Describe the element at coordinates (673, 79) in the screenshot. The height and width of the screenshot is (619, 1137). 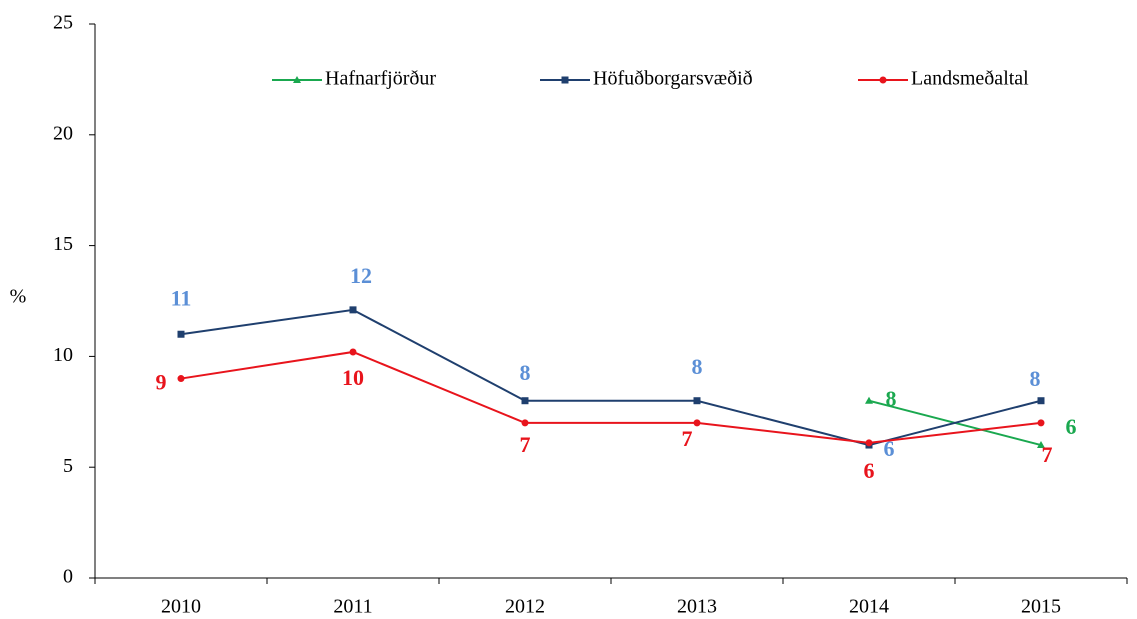
I see `legend-label: Höfuðborgarsvæðið` at that location.